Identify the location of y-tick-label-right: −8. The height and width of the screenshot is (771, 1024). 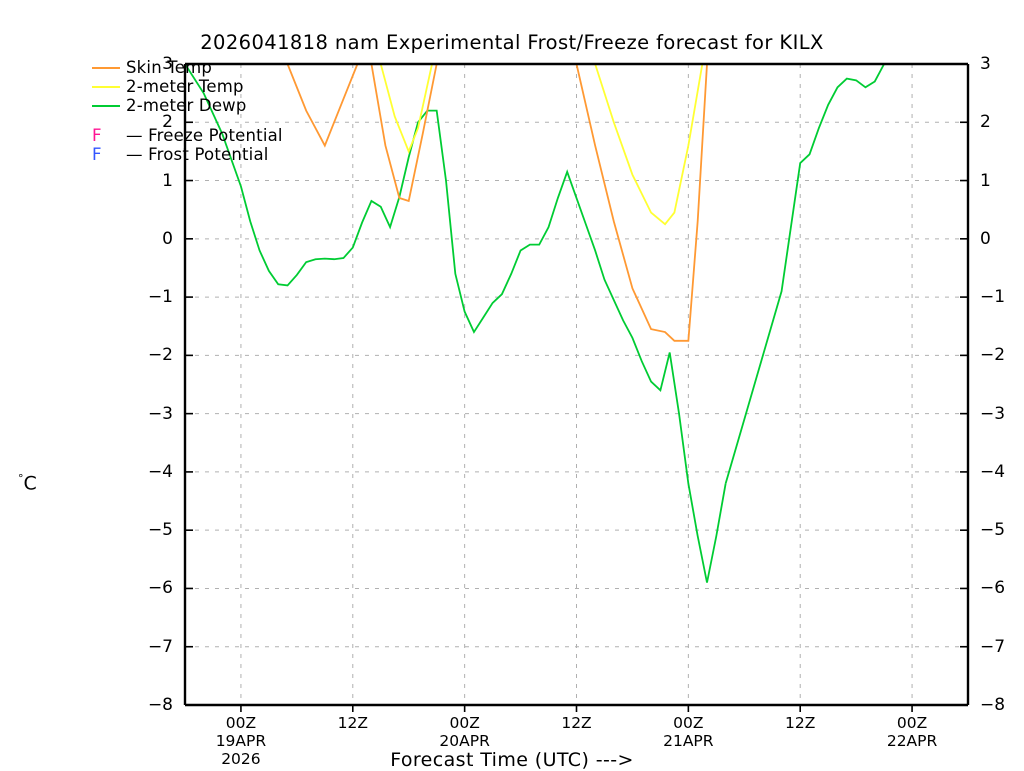
(993, 705).